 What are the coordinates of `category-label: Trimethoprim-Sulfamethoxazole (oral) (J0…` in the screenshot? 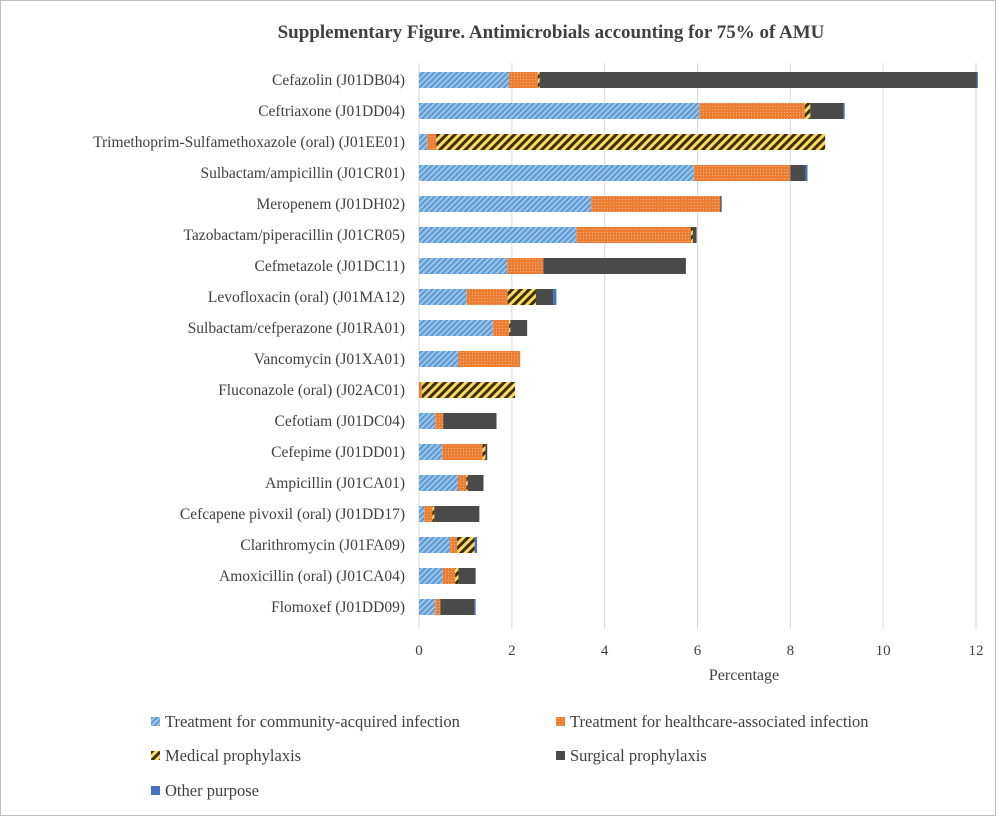 It's located at (249, 142).